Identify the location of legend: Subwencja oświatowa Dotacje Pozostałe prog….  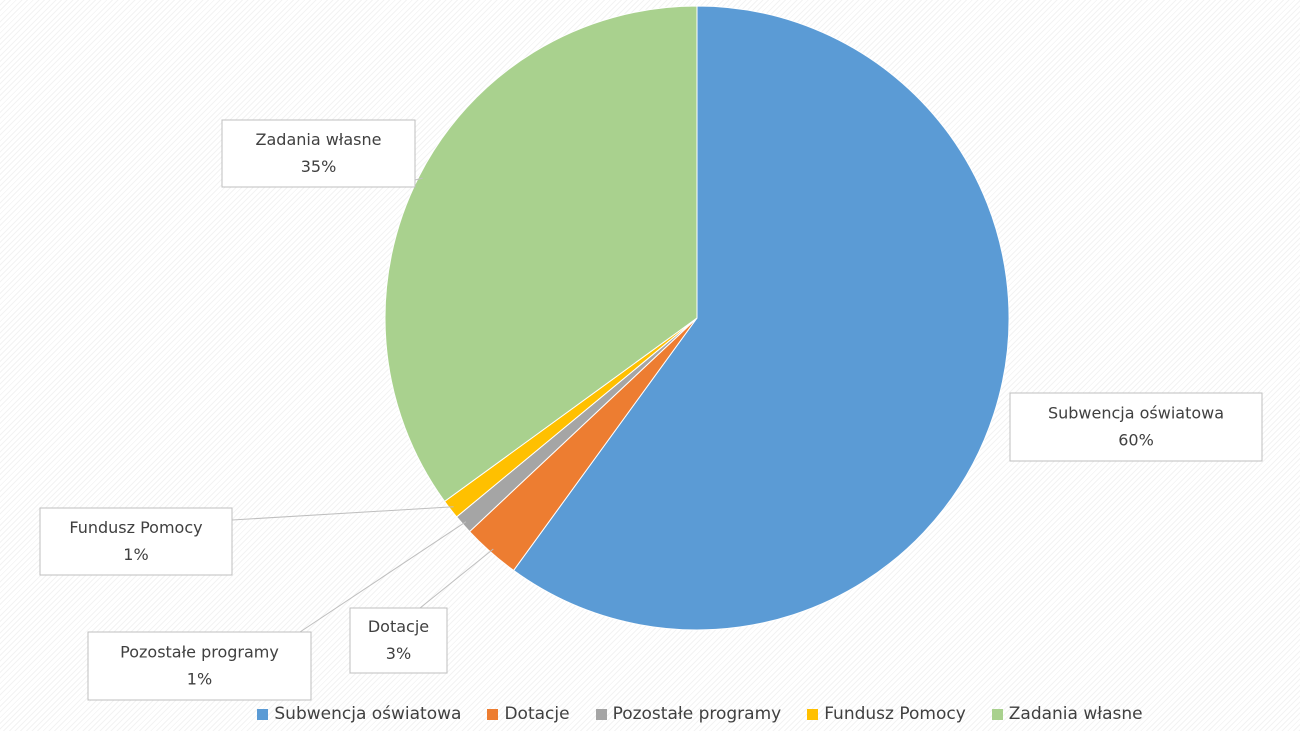
(650, 714).